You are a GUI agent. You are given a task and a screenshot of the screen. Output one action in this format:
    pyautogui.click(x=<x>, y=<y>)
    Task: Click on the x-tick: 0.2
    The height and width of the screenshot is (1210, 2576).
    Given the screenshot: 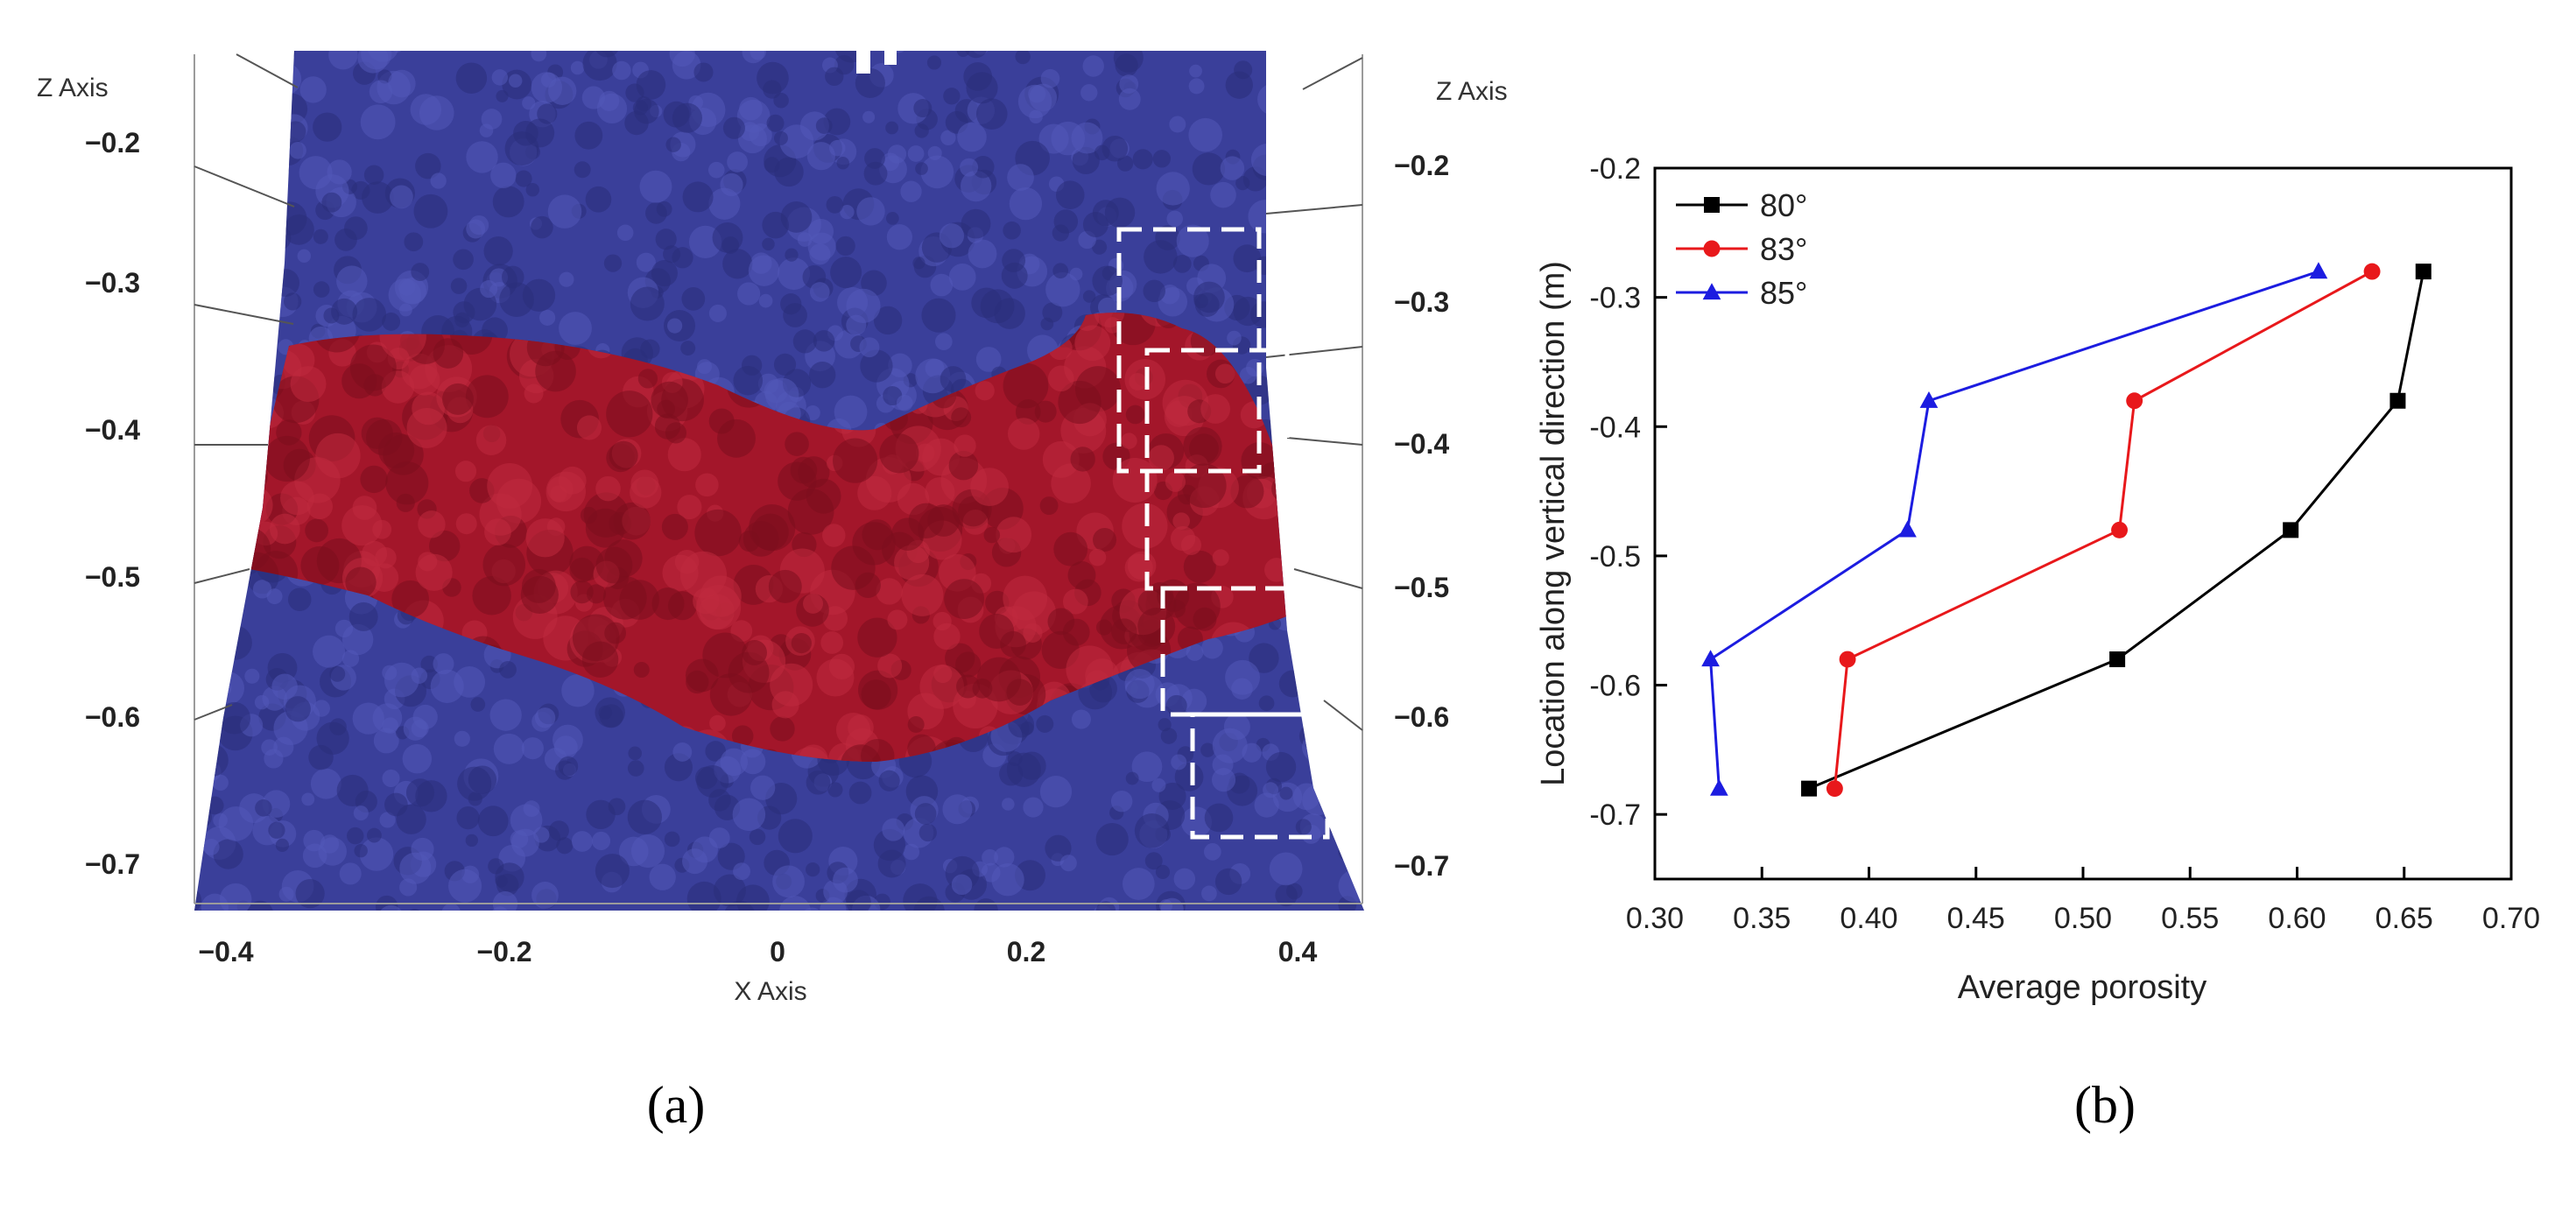 What is the action you would take?
    pyautogui.click(x=1026, y=951)
    